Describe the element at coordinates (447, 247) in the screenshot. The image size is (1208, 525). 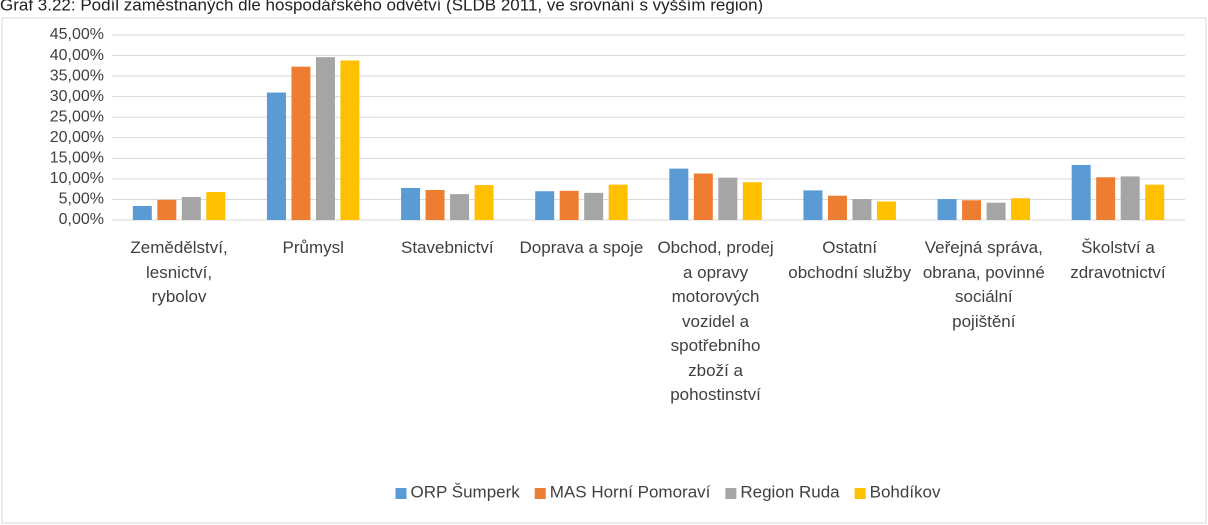
I see `x-tick-label: Stavebnictví` at that location.